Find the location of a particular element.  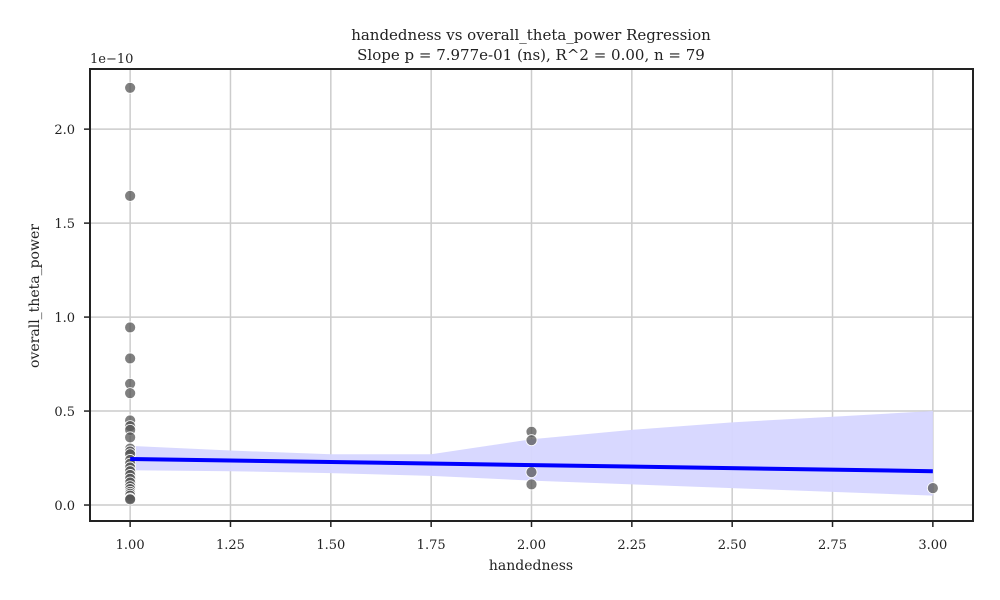

regression-line-layer is located at coordinates (531, 465).